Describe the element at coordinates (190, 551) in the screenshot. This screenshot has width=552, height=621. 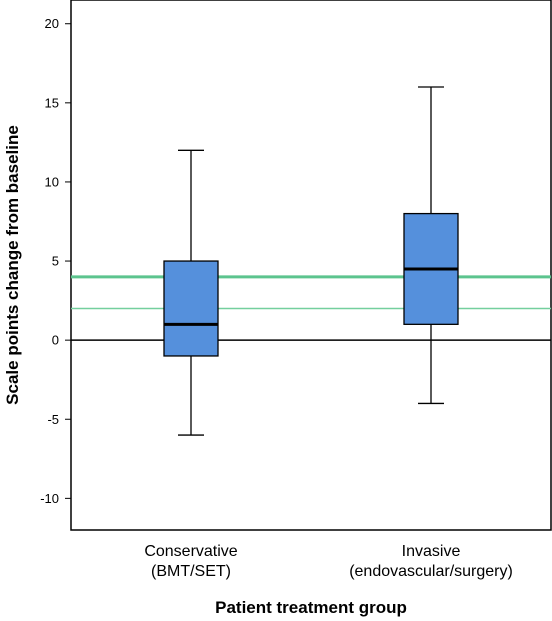
I see `category-label: Conservative` at that location.